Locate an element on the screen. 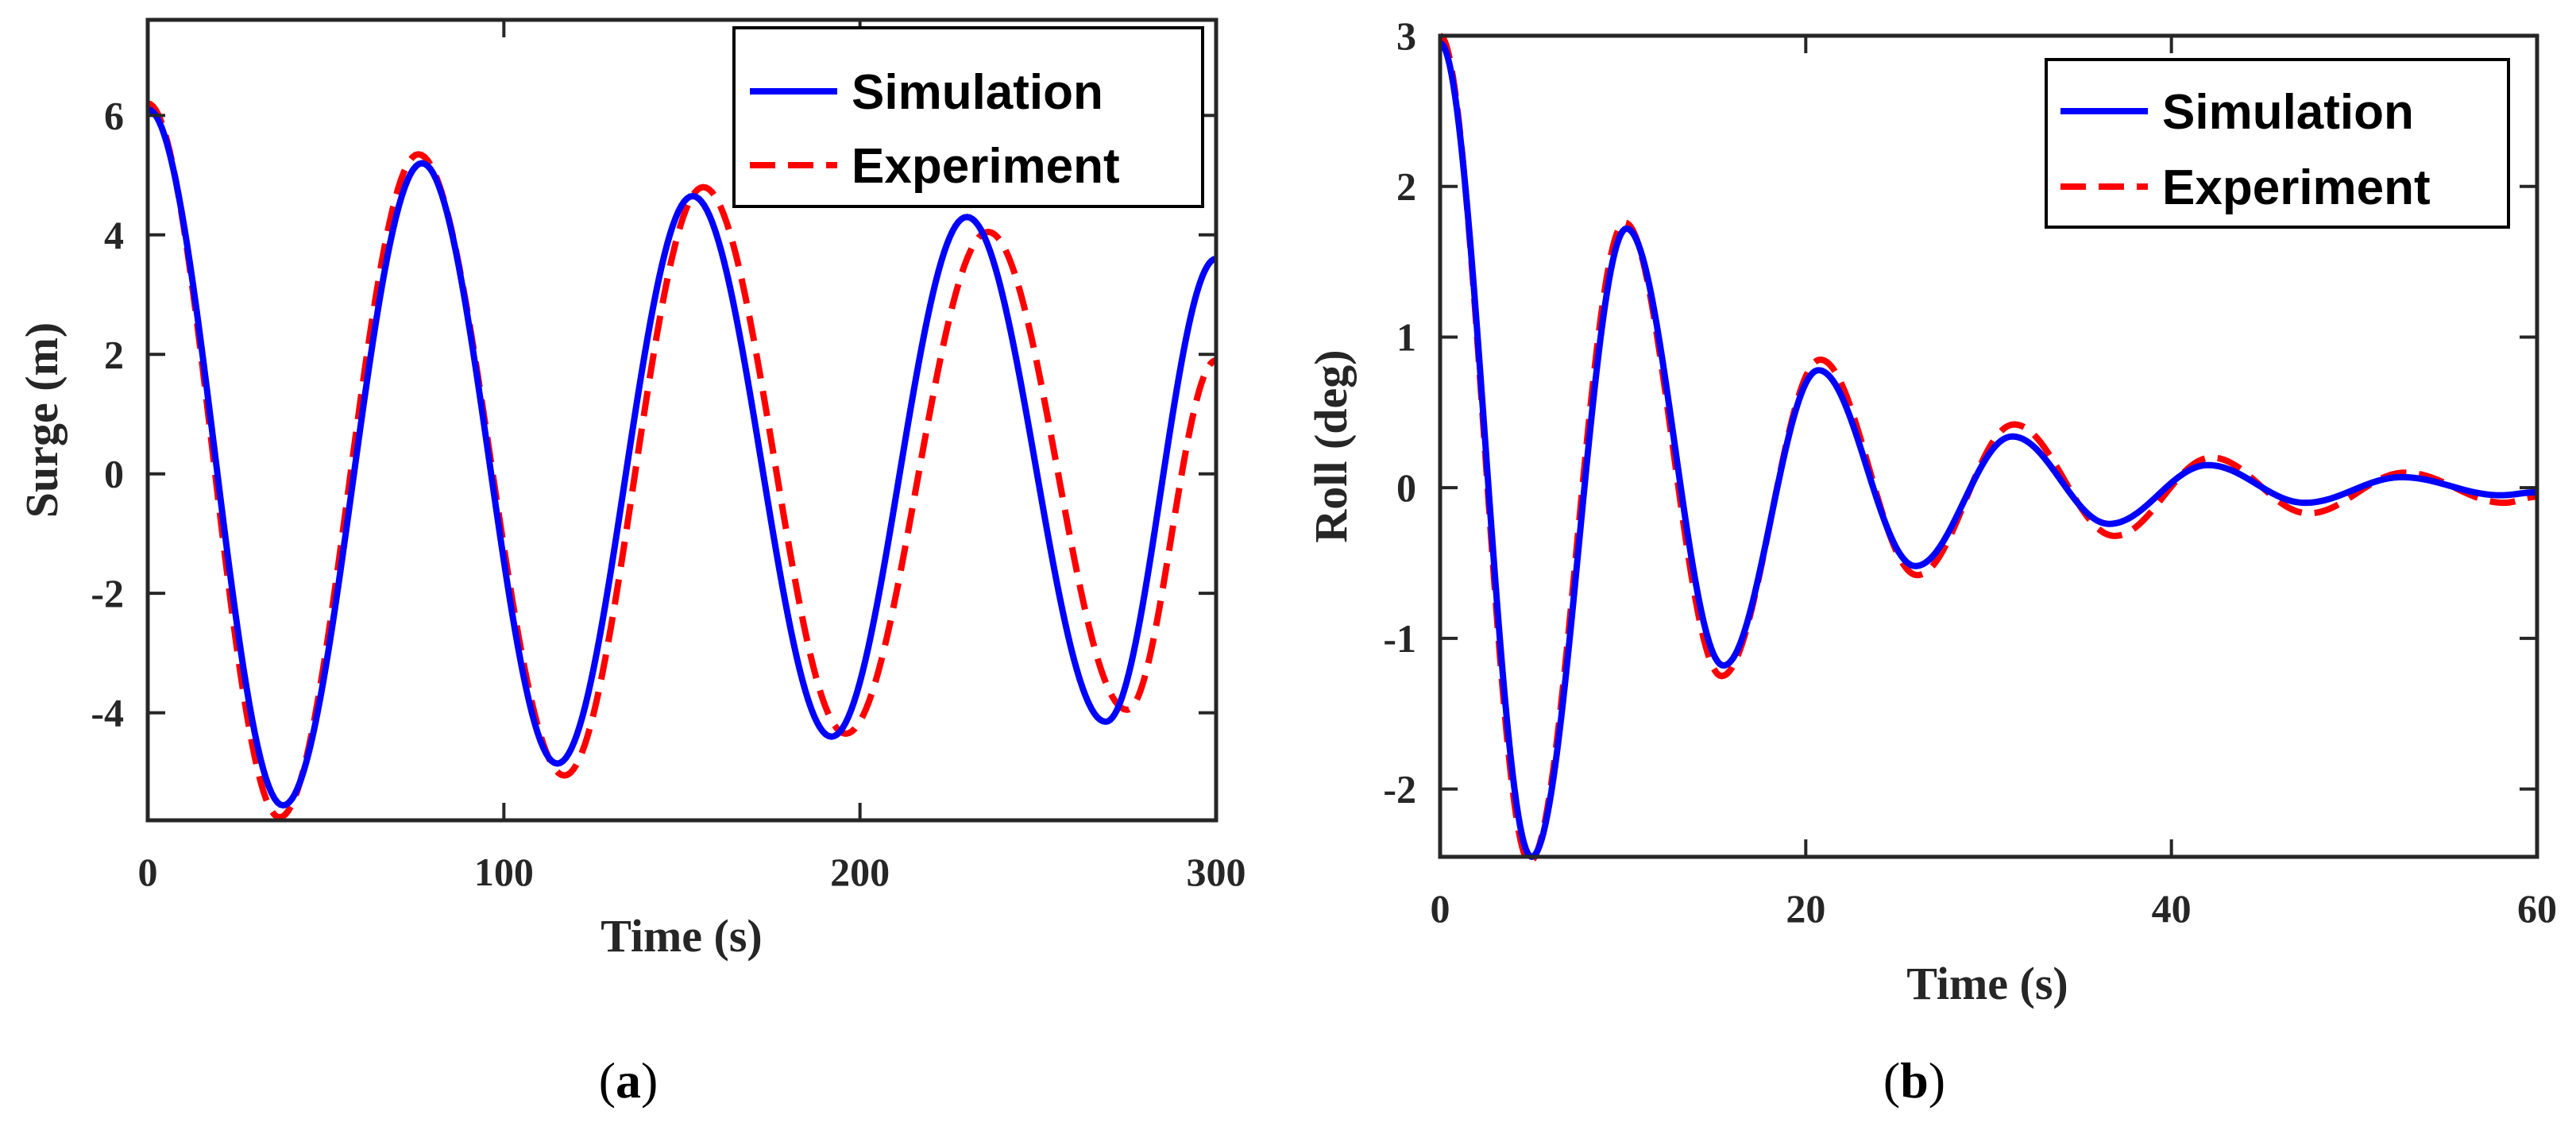  roll-y-axis-label: Roll (deg) is located at coordinates (1331, 445).